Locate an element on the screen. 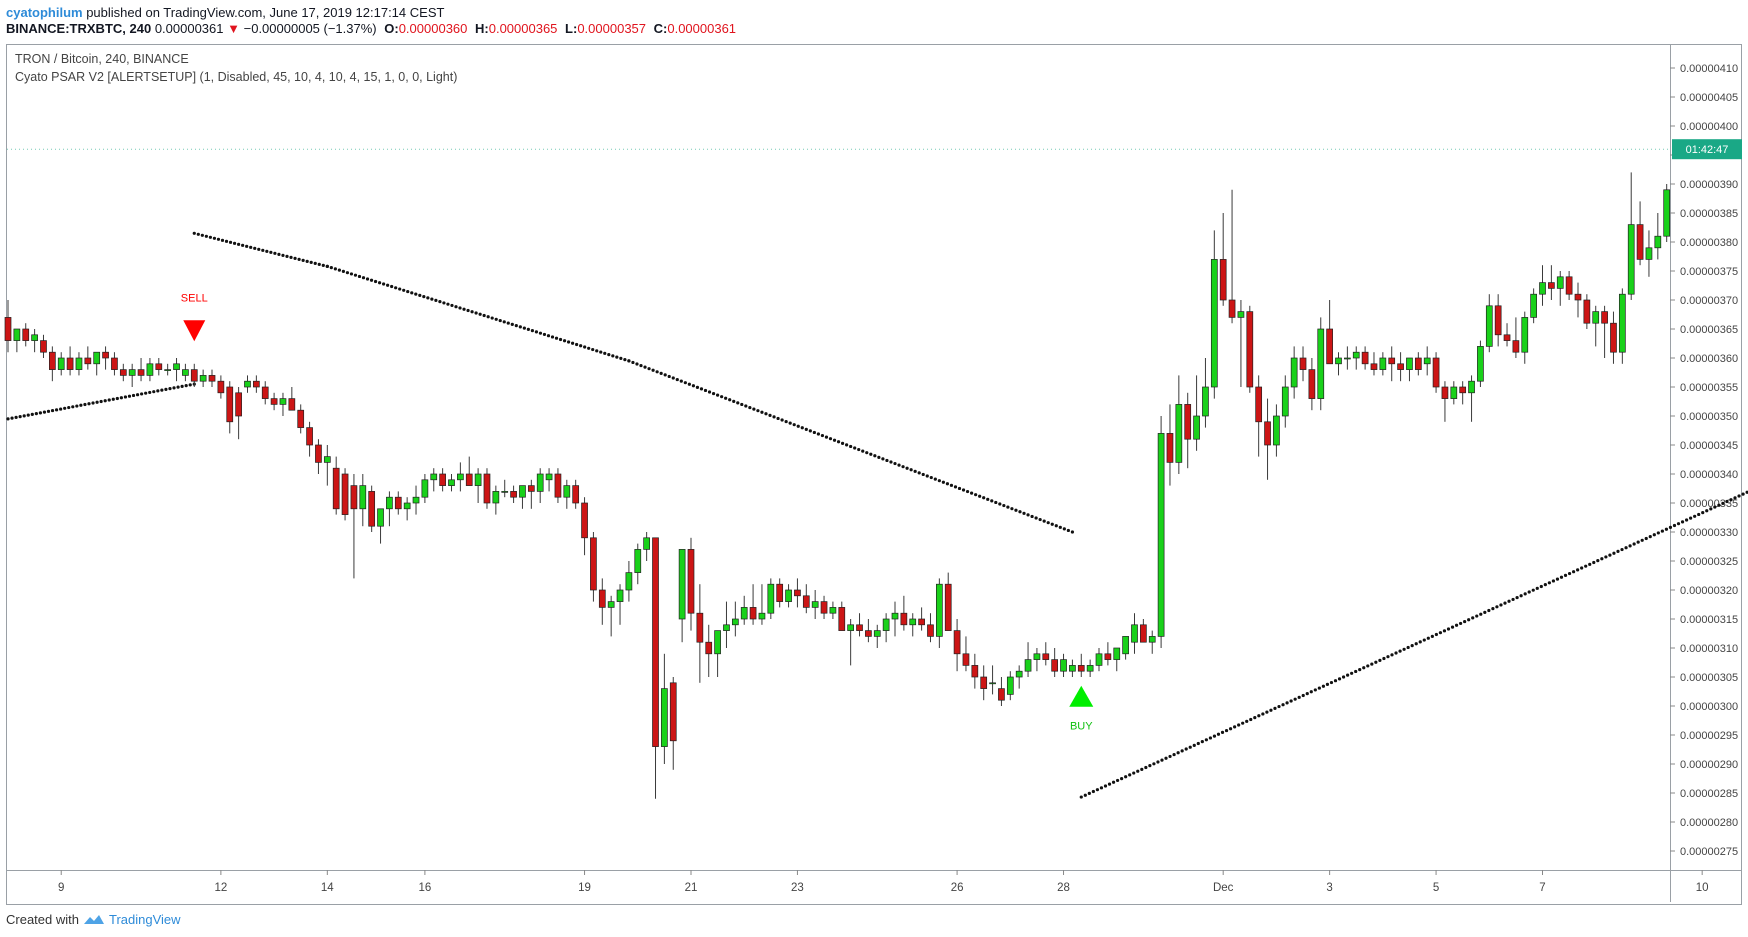 The height and width of the screenshot is (937, 1748). x-tick-label: 9 is located at coordinates (61, 888).